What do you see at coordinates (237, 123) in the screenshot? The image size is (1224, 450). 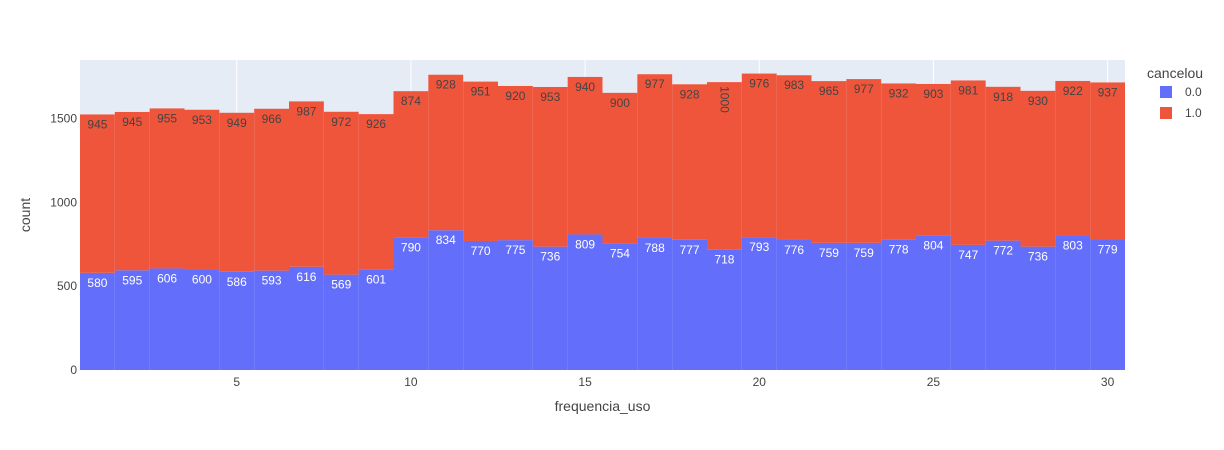 I see `bar-label: 949` at bounding box center [237, 123].